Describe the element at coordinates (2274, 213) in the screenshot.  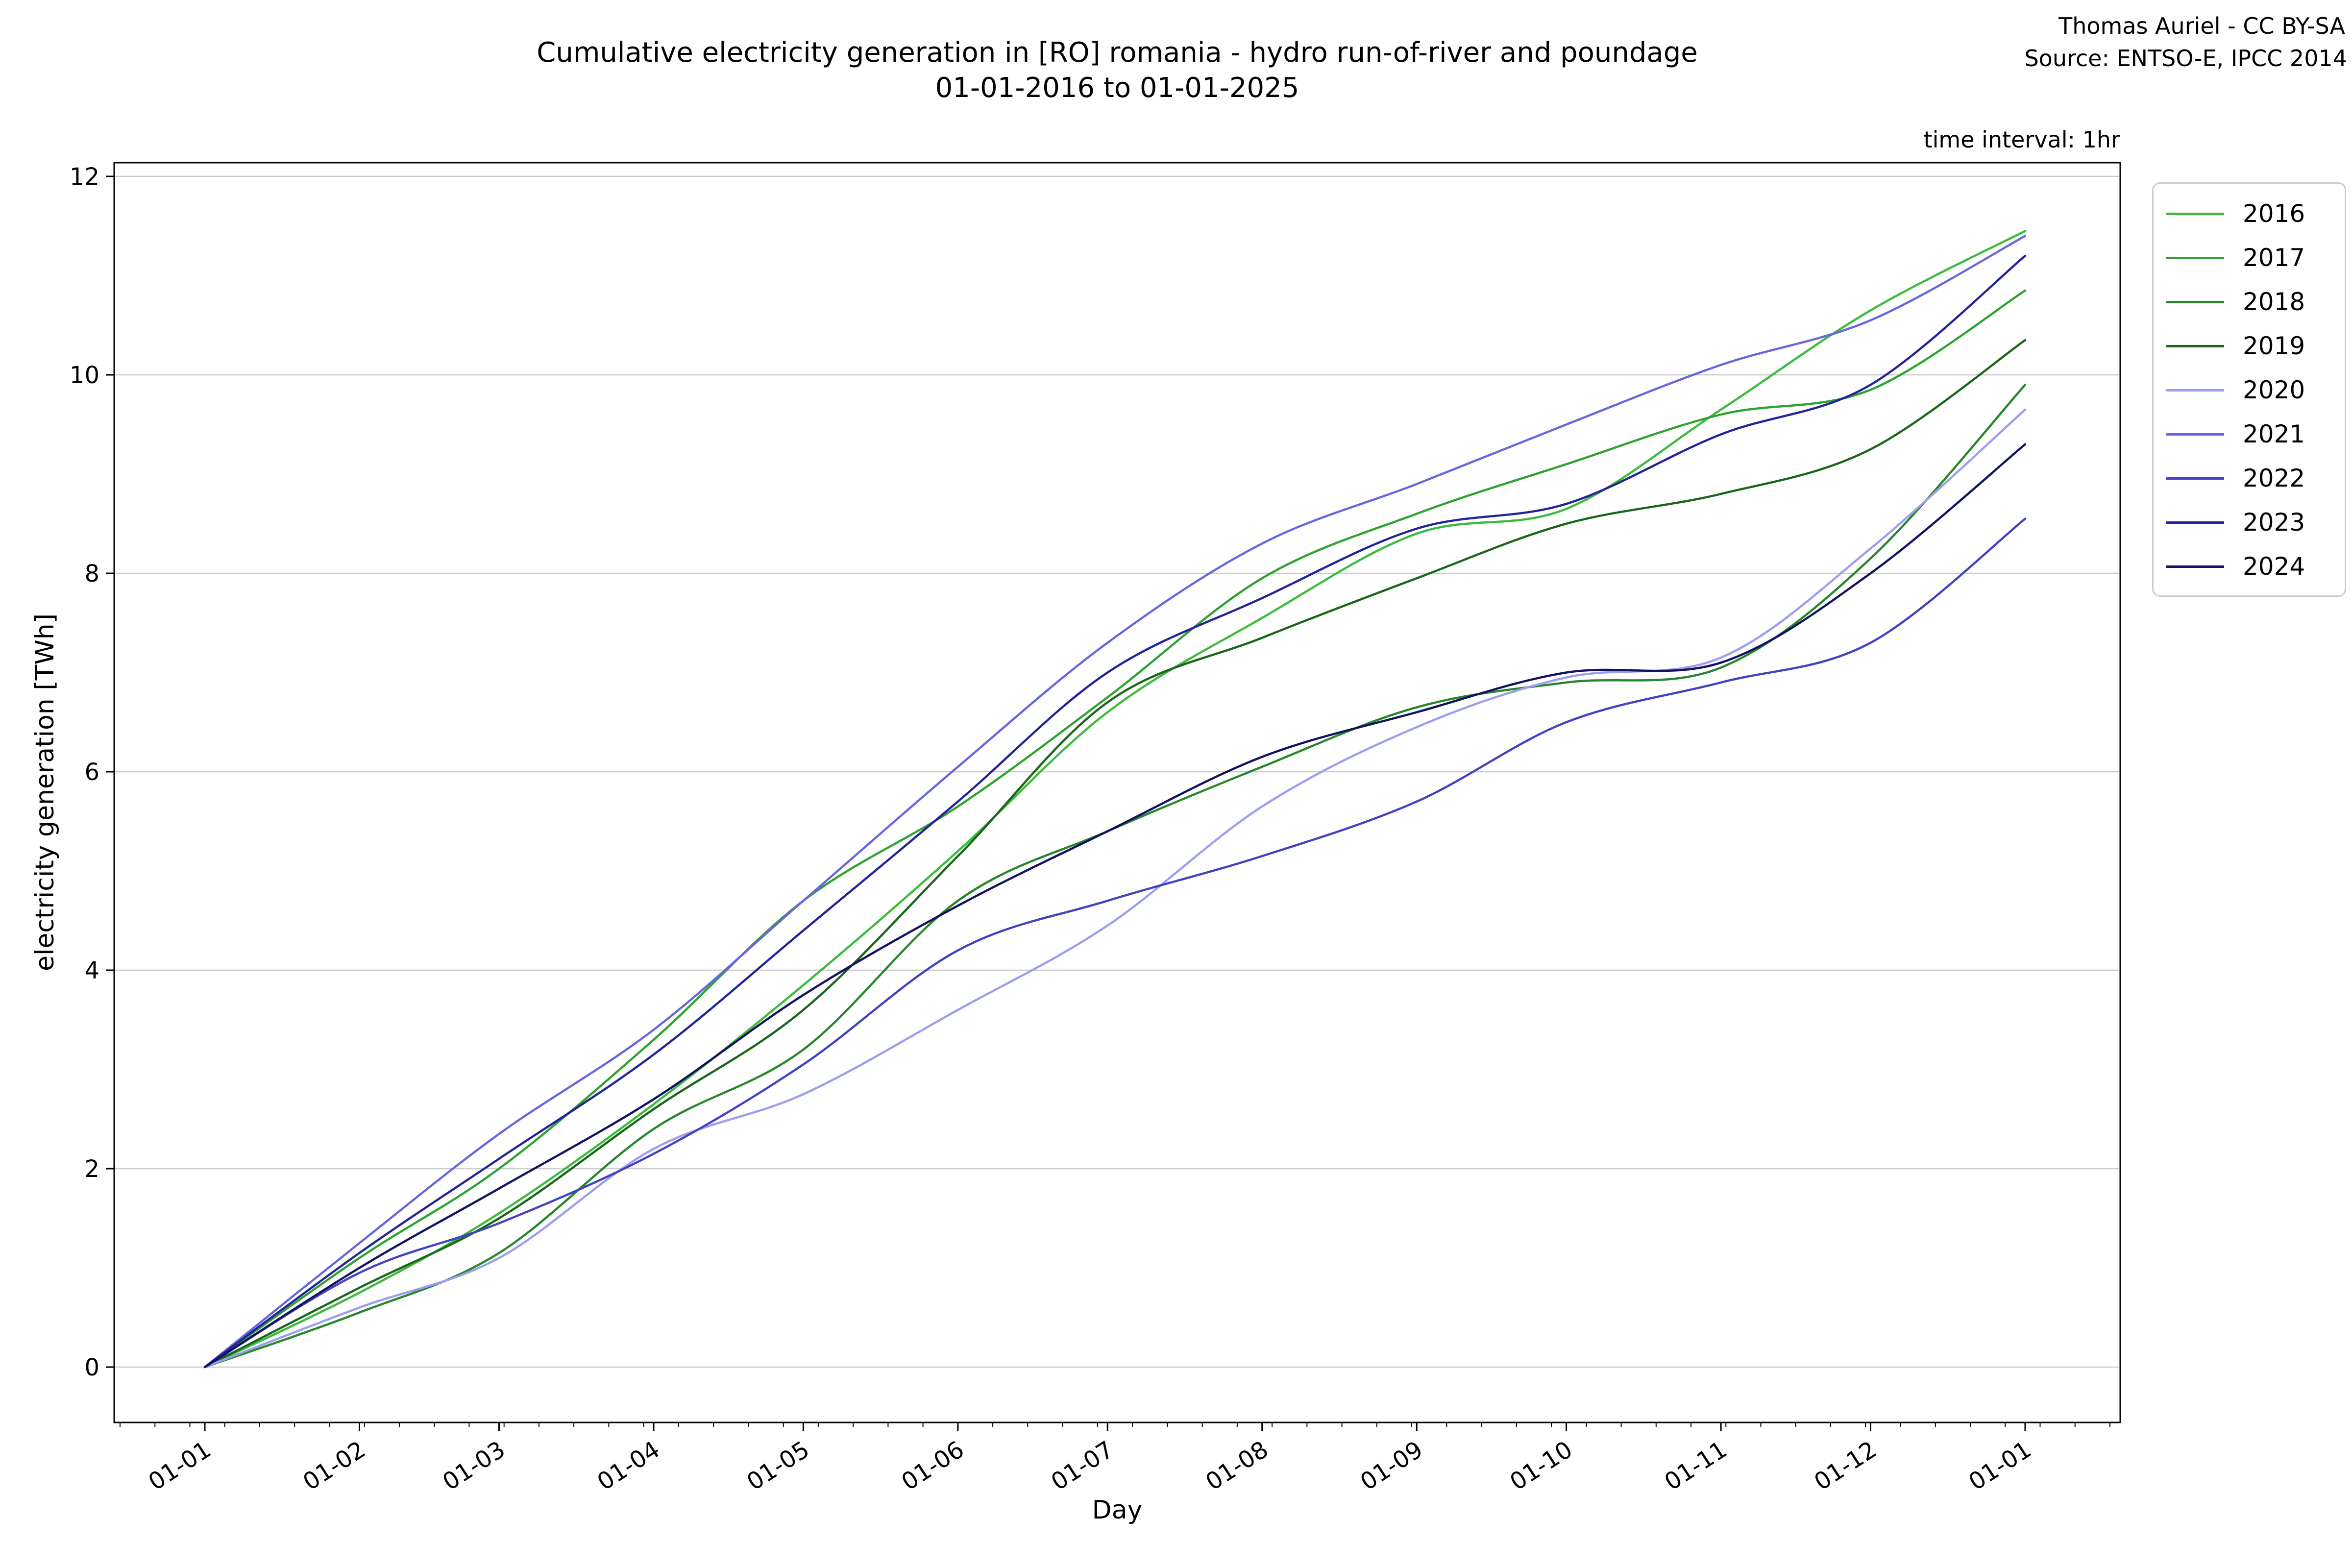
I see `legend-item-label: 2016` at that location.